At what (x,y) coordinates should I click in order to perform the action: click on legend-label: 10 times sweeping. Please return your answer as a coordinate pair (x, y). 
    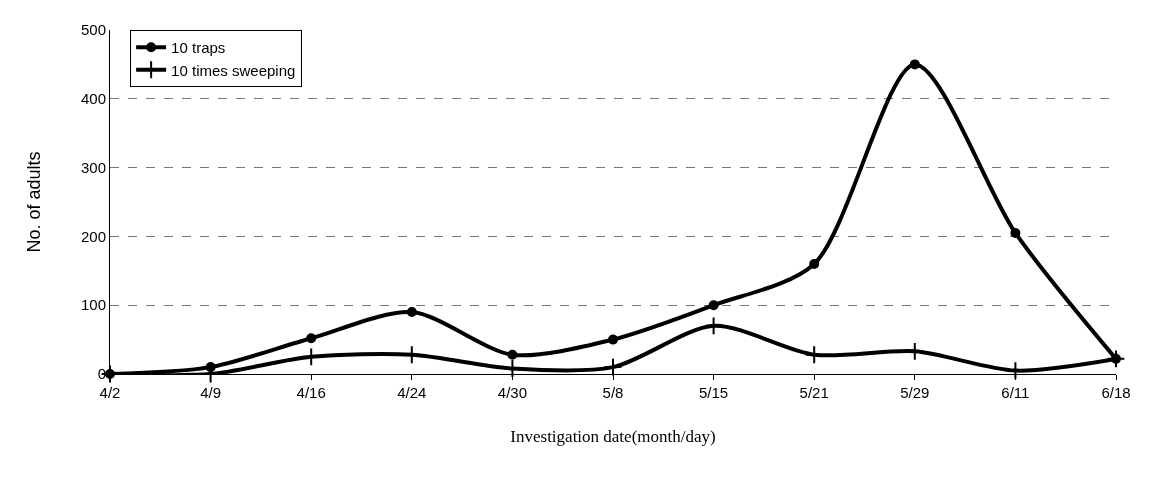
    Looking at the image, I should click on (233, 70).